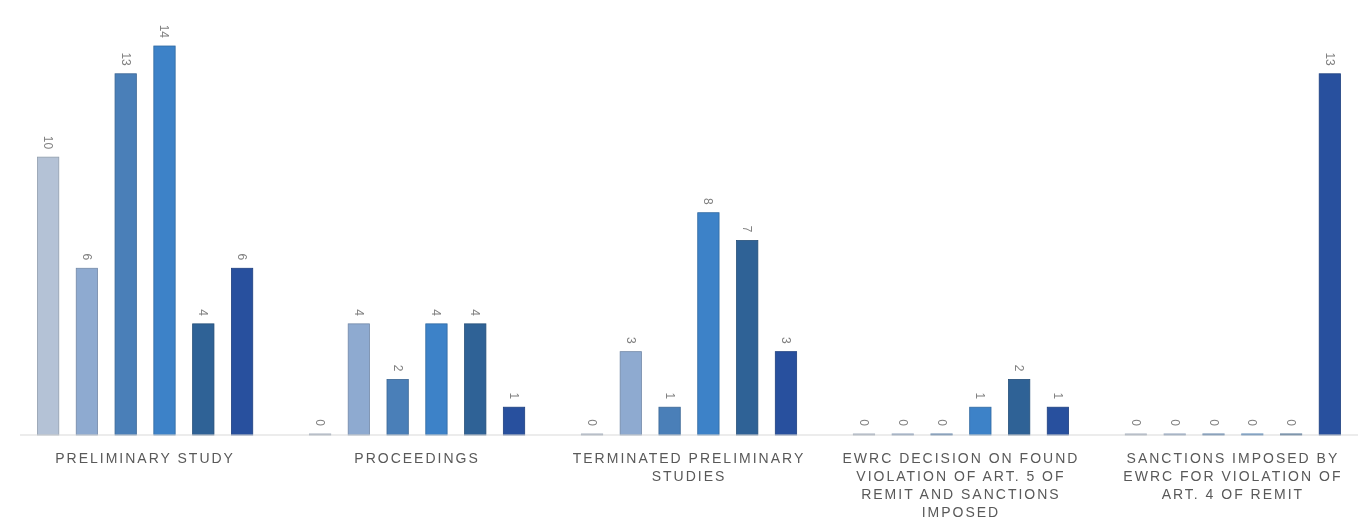  What do you see at coordinates (48, 142) in the screenshot?
I see `data-label: 10` at bounding box center [48, 142].